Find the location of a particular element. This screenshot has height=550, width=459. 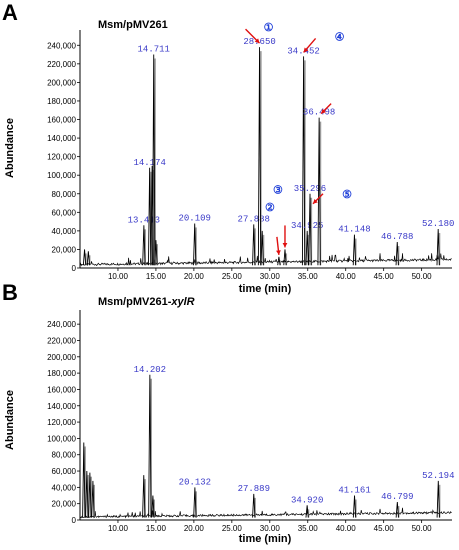

annotation-number: ② is located at coordinates (270, 208).